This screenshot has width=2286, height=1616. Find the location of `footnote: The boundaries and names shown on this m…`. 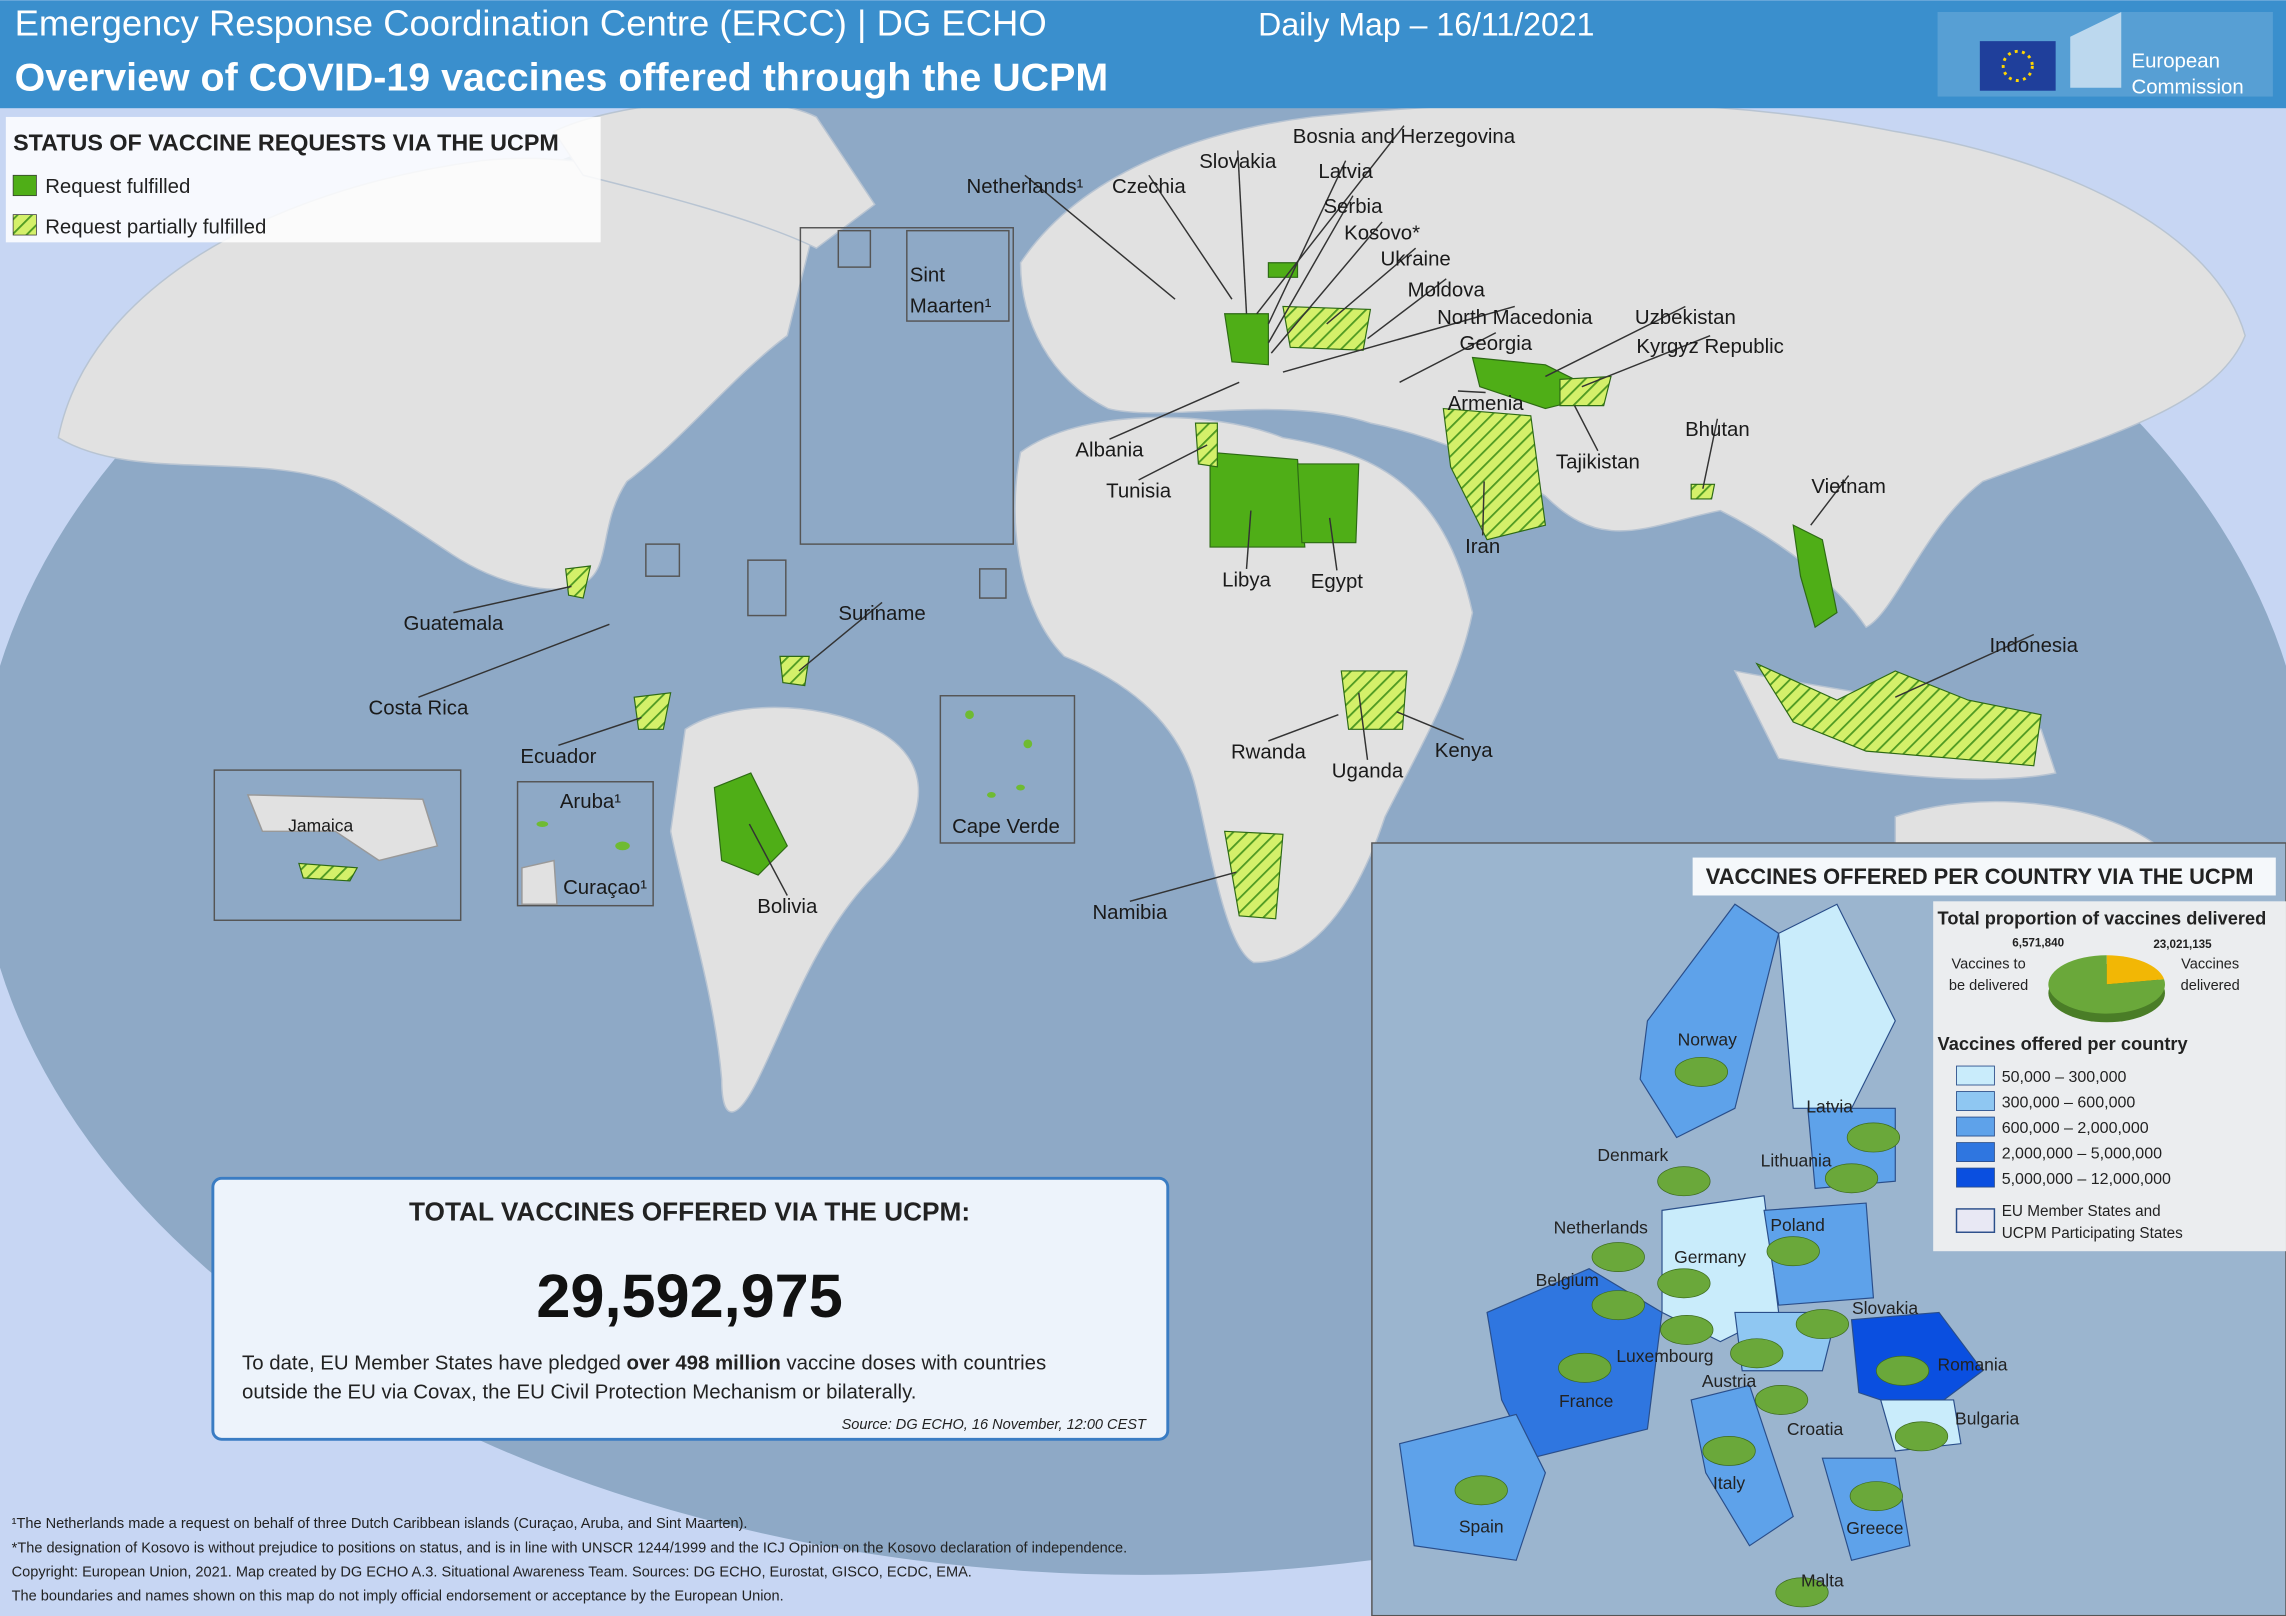

footnote: The boundaries and names shown on this m… is located at coordinates (398, 1596).